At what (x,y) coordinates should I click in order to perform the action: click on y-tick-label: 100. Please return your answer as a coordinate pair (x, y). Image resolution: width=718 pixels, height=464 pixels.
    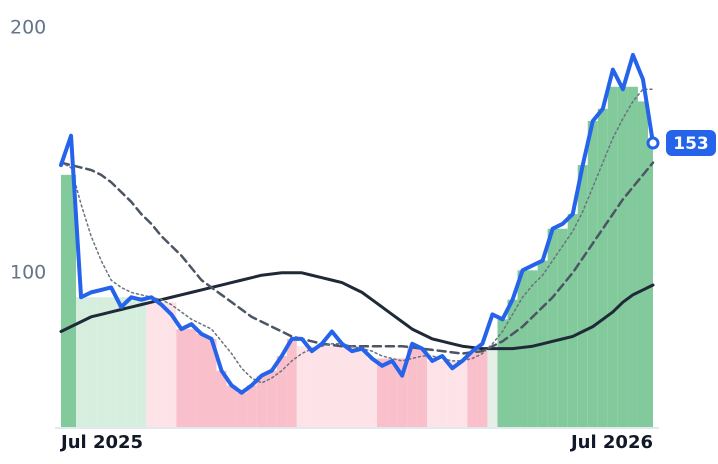
    Looking at the image, I should click on (28, 272).